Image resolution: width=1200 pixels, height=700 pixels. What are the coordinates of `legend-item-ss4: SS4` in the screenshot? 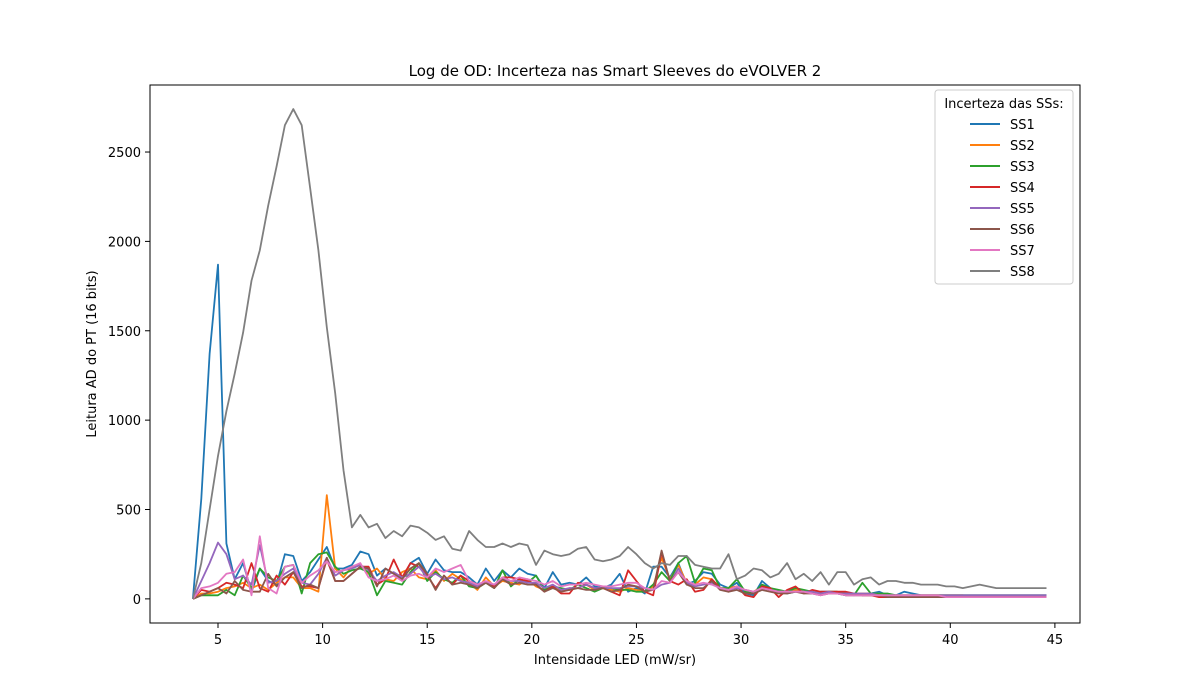 It's located at (1002, 188).